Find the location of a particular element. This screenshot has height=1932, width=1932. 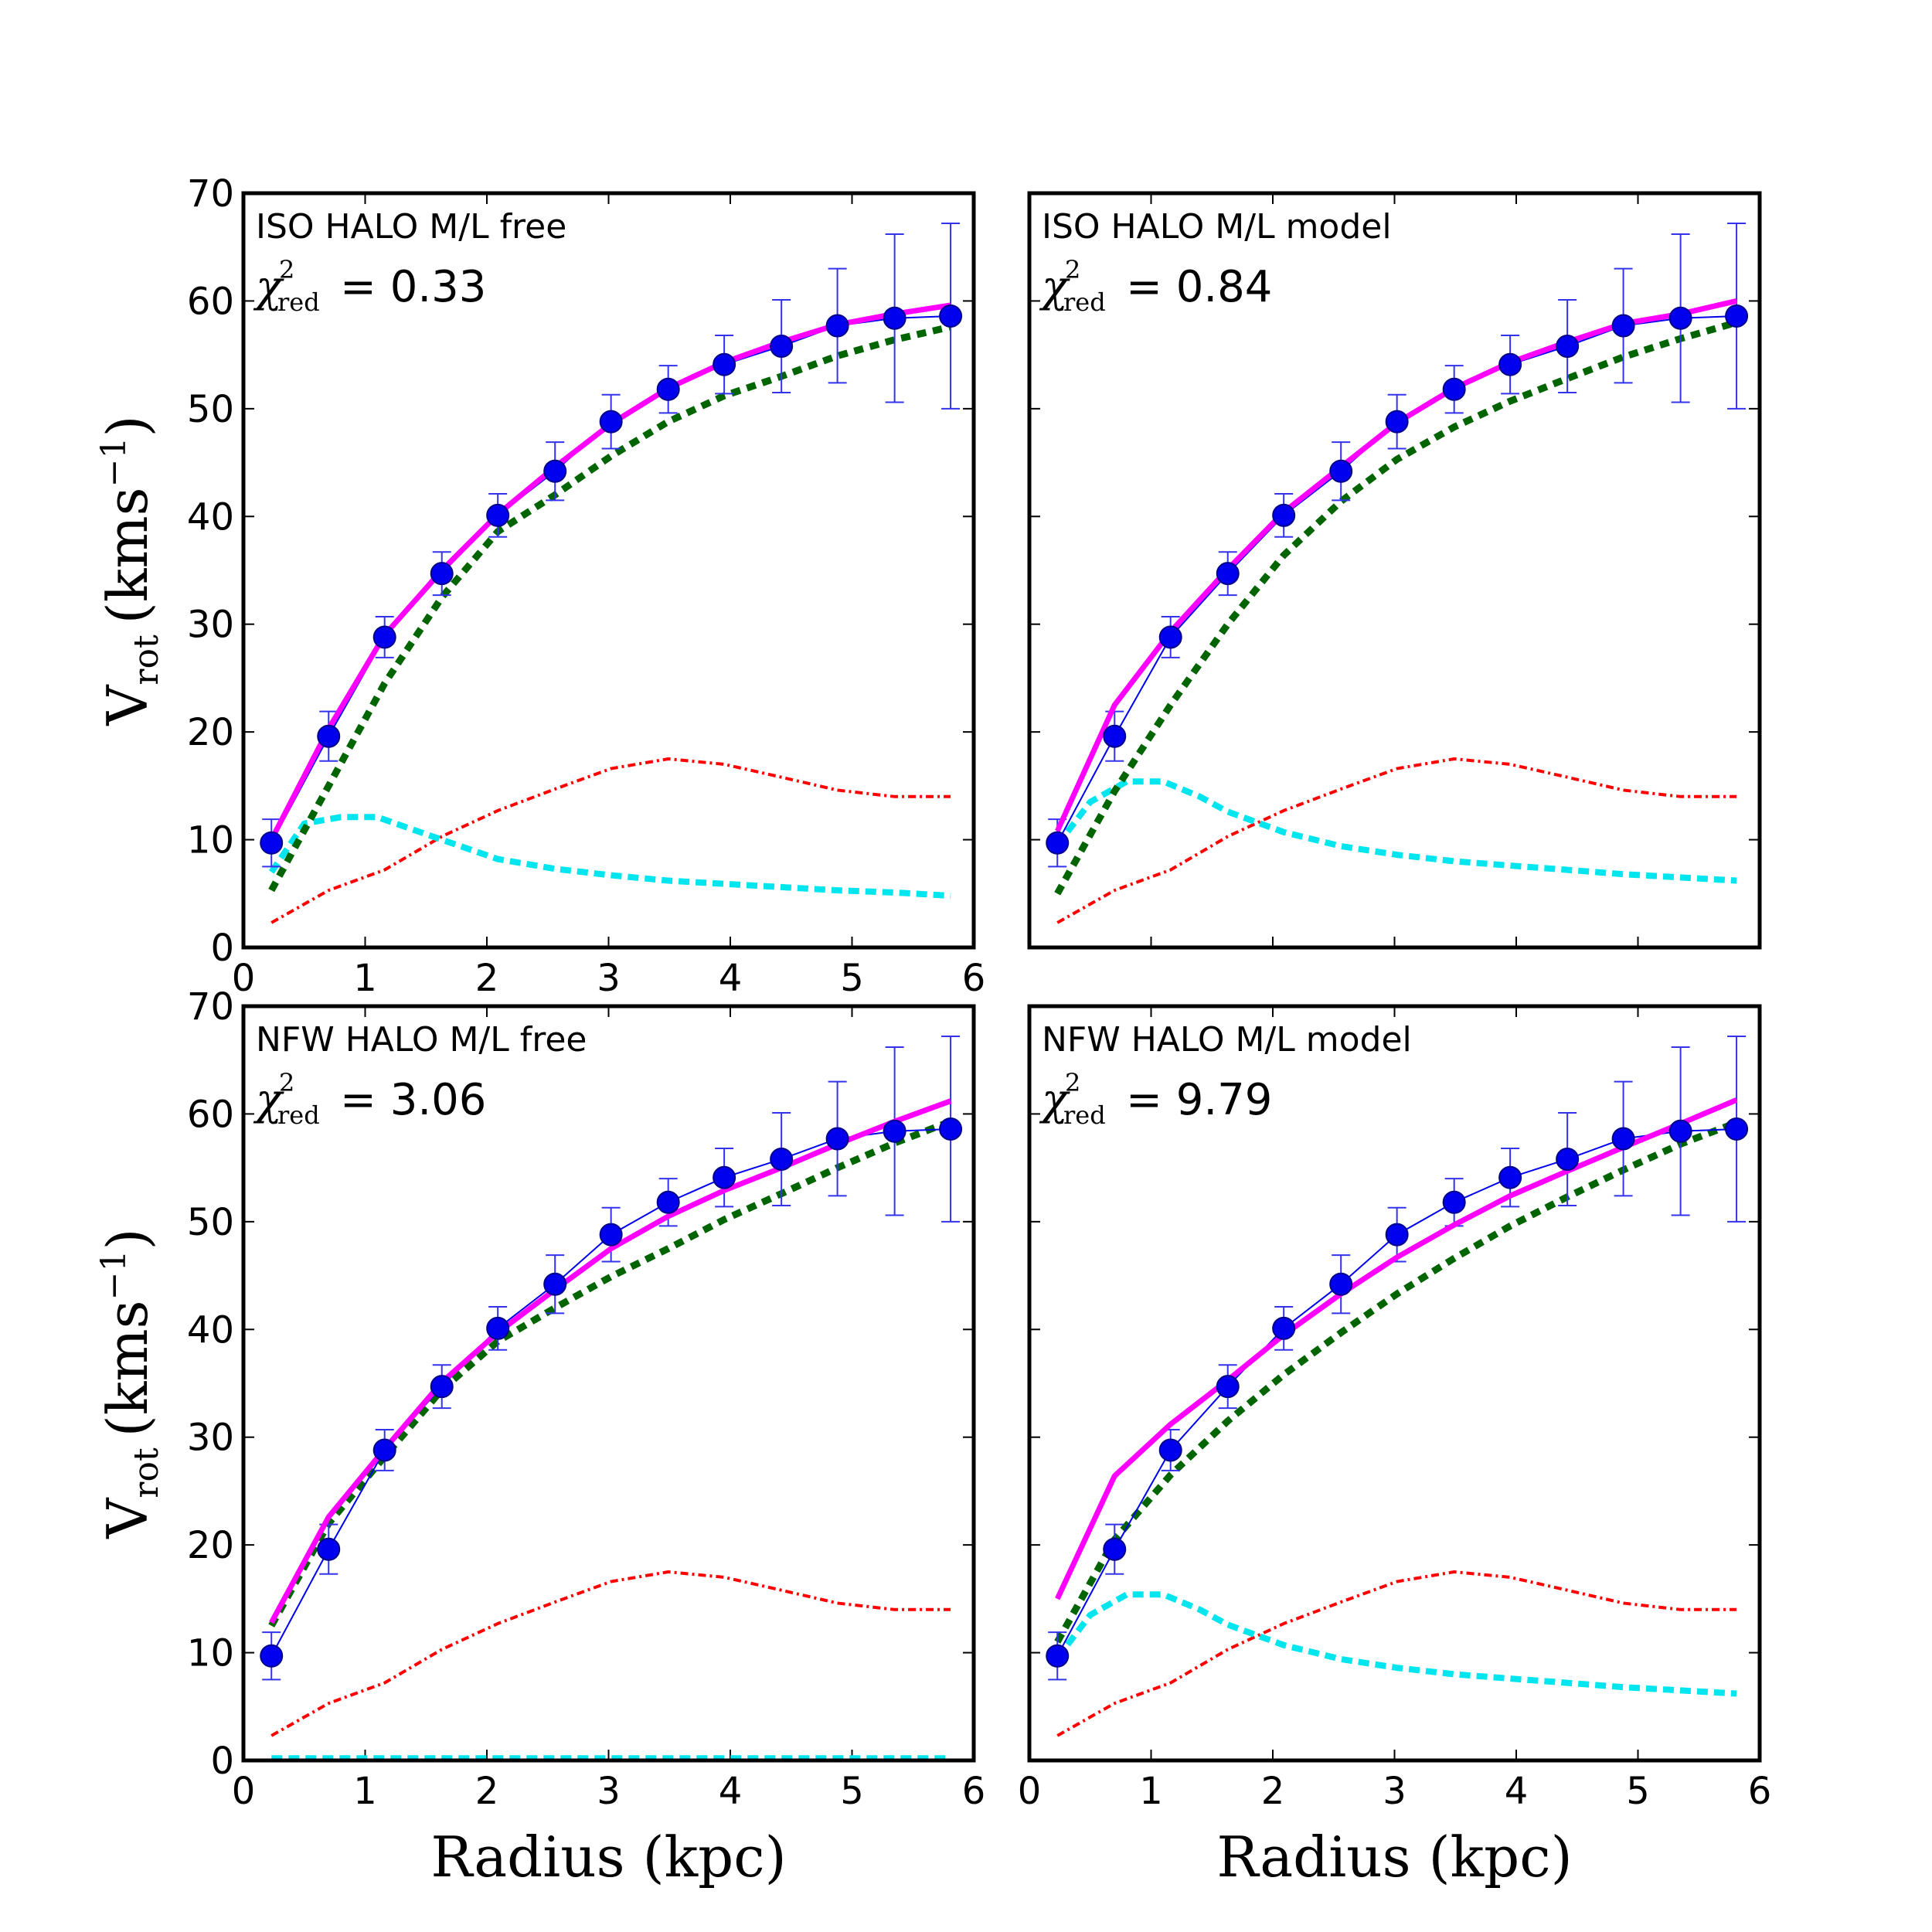

y-tick-label: 10 is located at coordinates (211, 1654).